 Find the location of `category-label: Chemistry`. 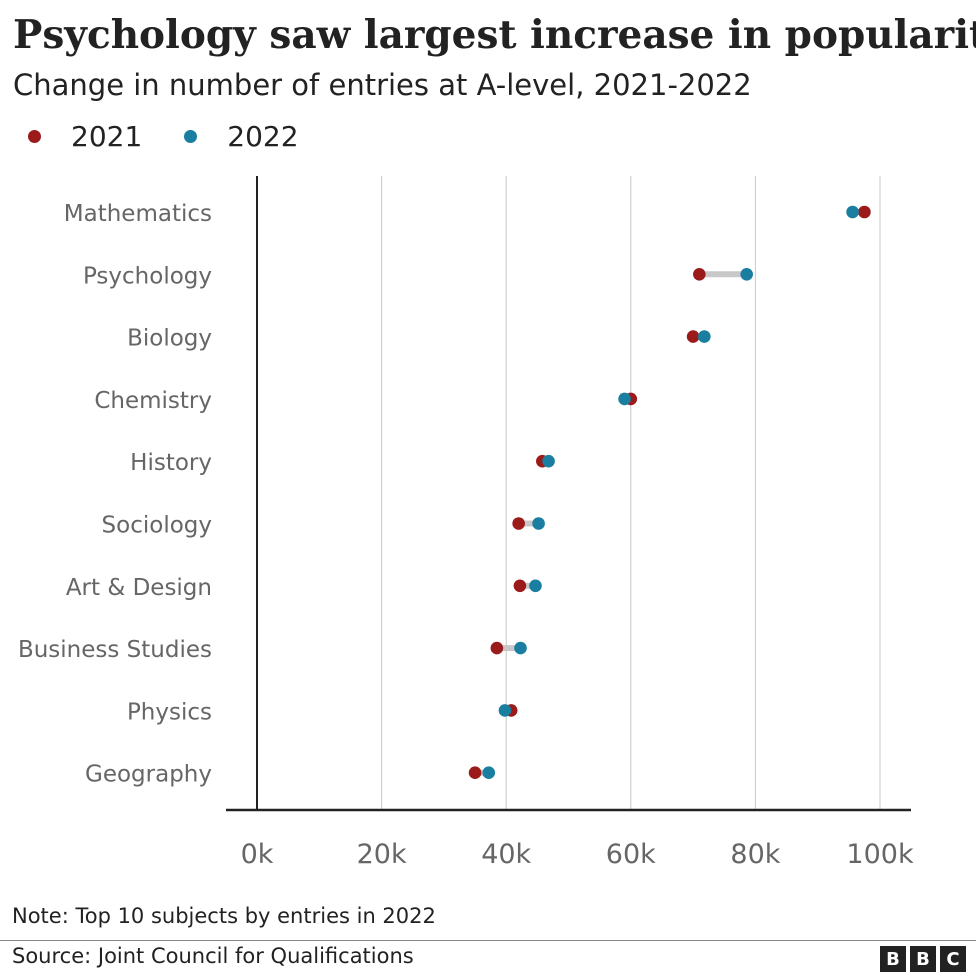

category-label: Chemistry is located at coordinates (153, 401).